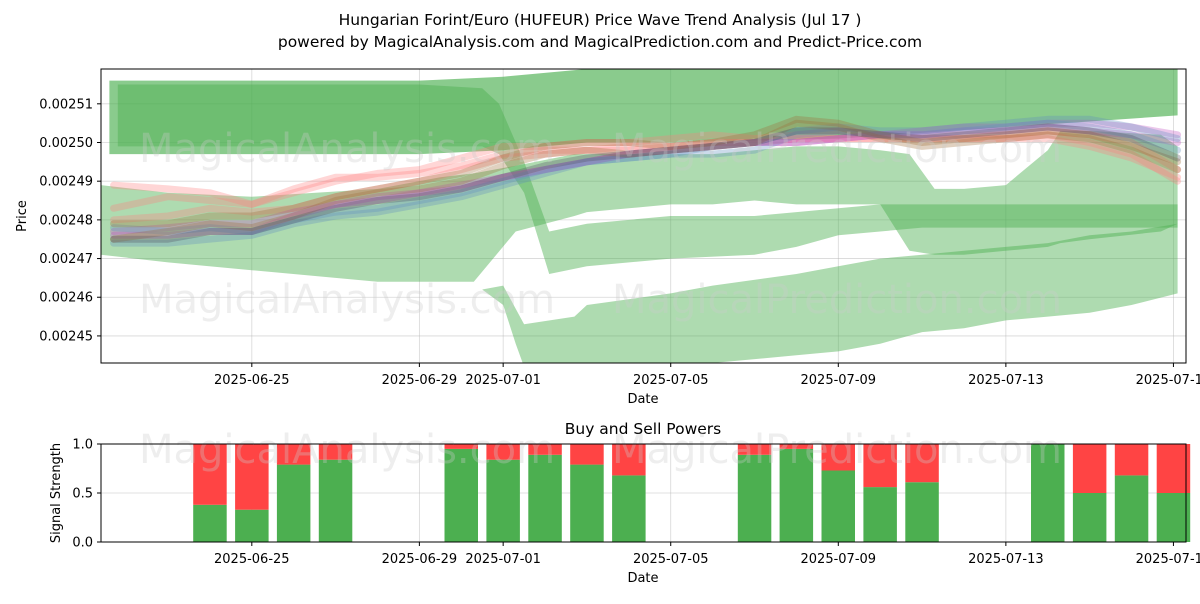 The width and height of the screenshot is (1200, 604). I want to click on price-x-tick-label: 2025-07-05, so click(671, 380).